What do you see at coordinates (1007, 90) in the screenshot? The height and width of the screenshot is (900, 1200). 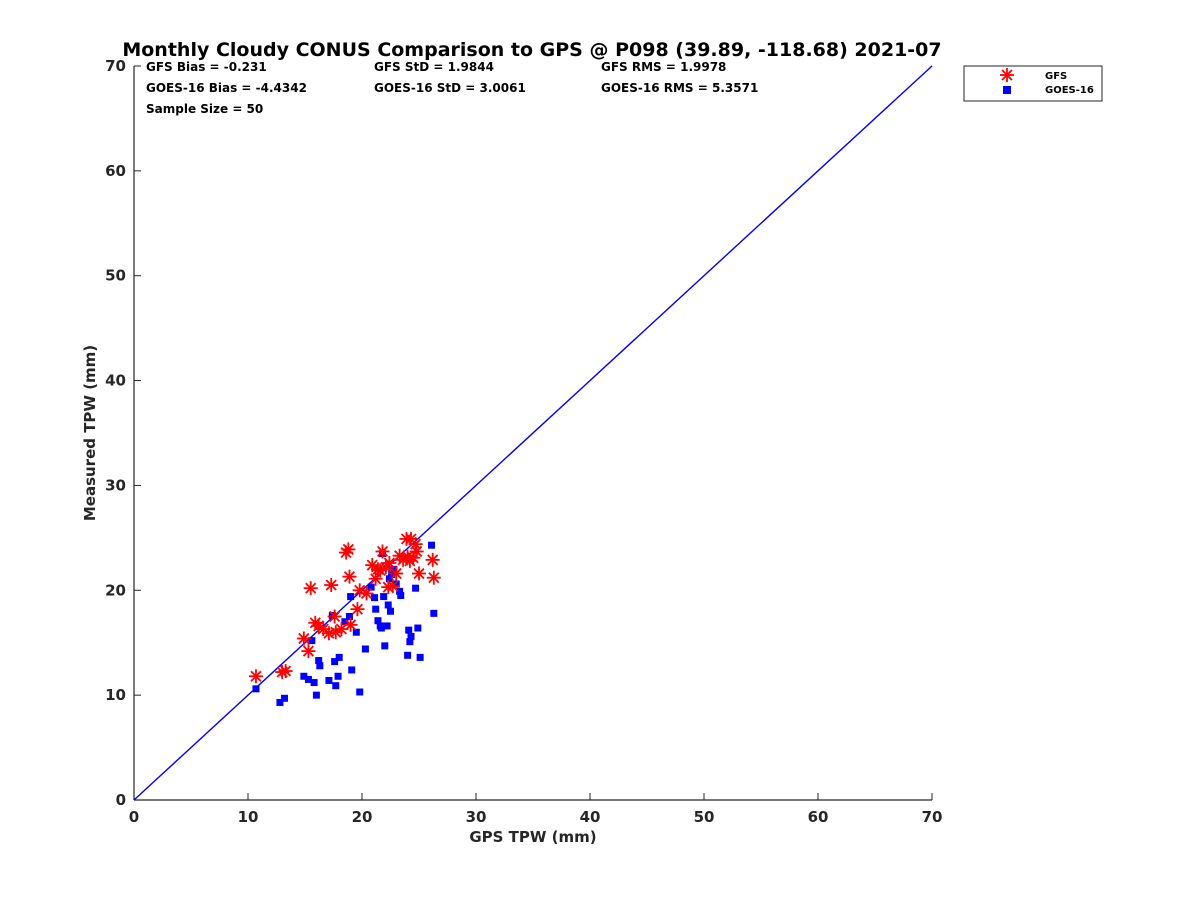 I see `legend-goes16-marker` at bounding box center [1007, 90].